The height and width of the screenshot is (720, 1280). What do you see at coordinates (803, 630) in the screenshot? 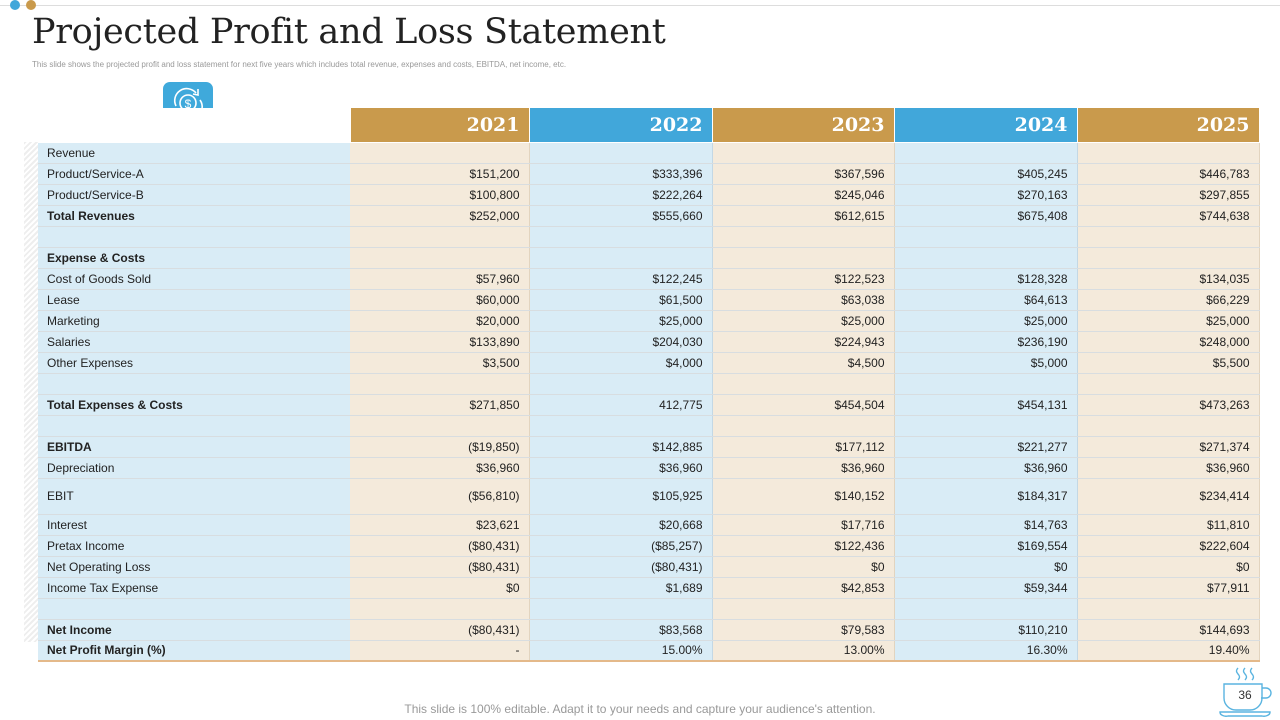
I see `cell-2023: $79,583` at bounding box center [803, 630].